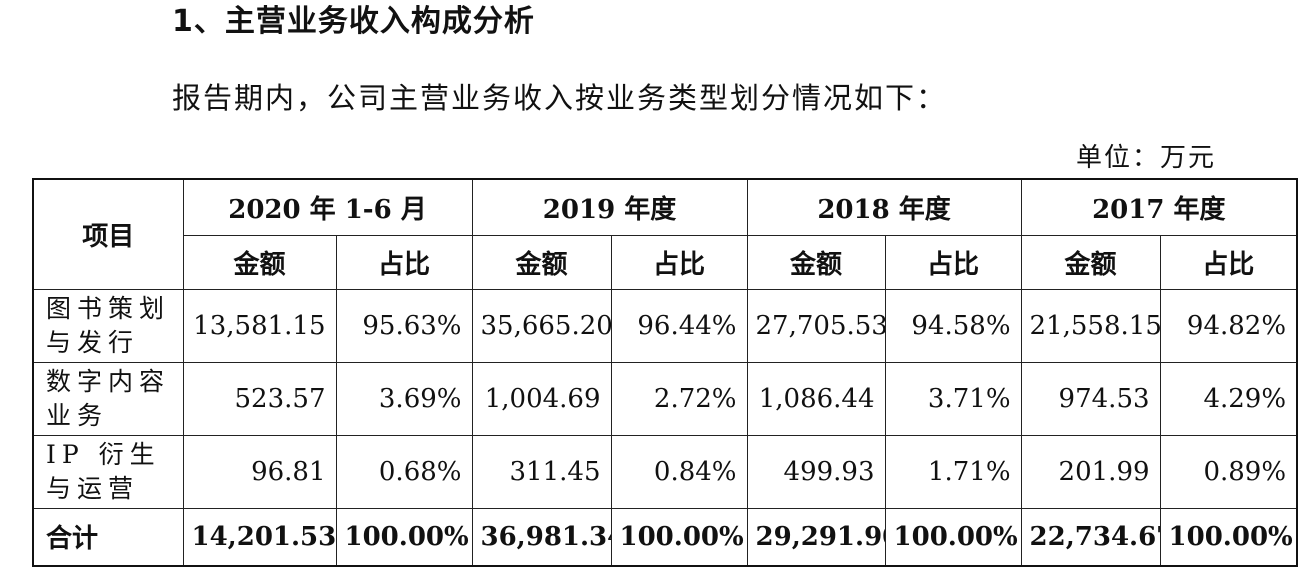  I want to click on share-cell: 94.82%, so click(1228, 325).